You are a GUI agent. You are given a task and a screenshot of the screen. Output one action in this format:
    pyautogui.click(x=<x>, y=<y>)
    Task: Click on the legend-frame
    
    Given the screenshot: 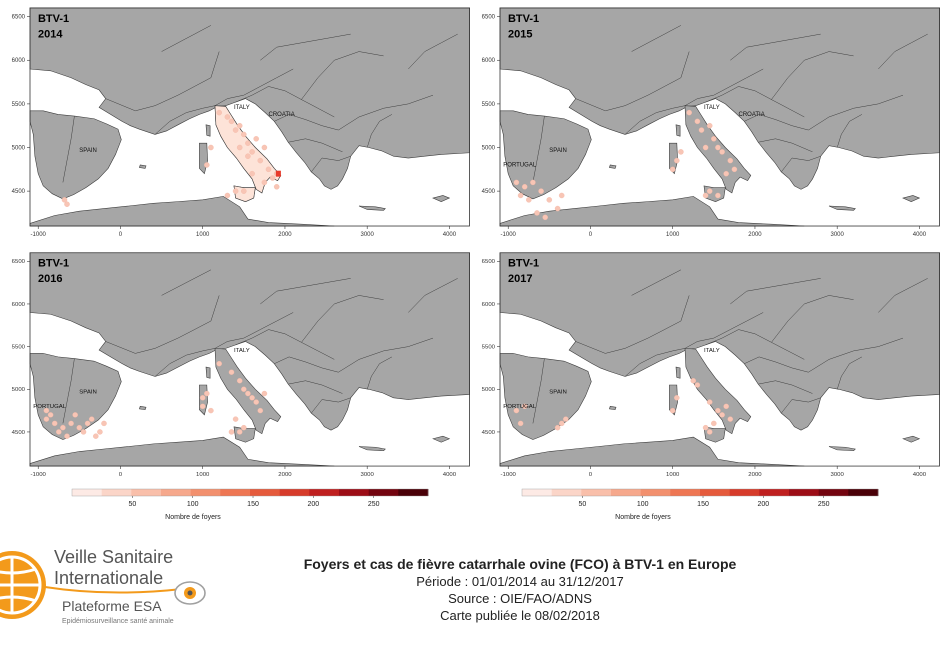 What is the action you would take?
    pyautogui.click(x=250, y=492)
    